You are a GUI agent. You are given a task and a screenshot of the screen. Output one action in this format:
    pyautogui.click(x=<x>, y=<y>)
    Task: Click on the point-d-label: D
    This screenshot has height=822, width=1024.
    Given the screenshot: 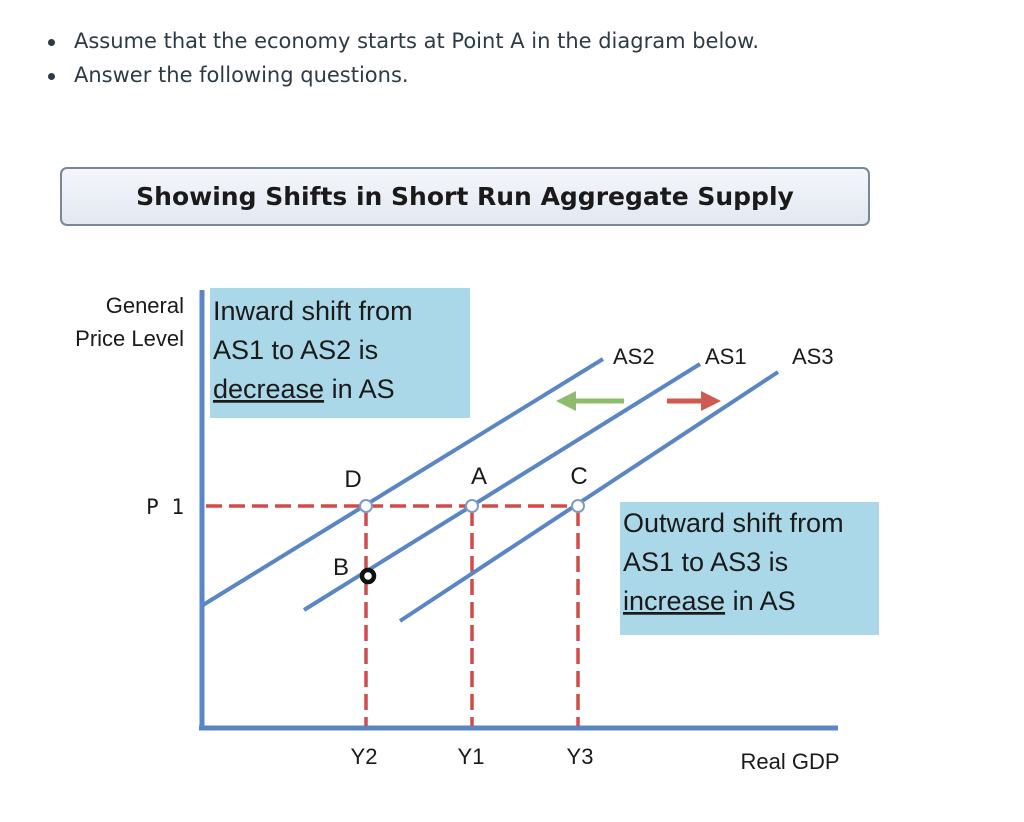 What is the action you would take?
    pyautogui.click(x=352, y=479)
    